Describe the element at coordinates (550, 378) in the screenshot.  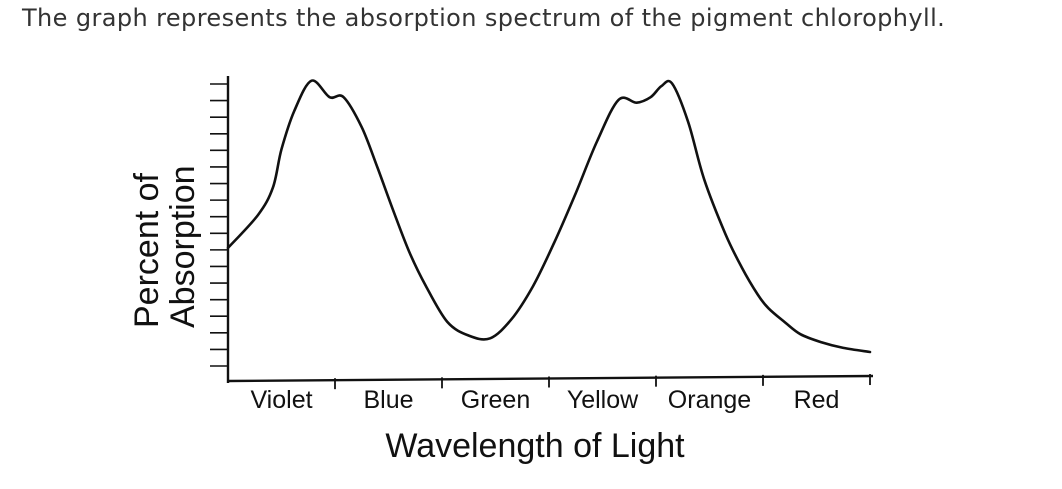
I see `x-axis-line` at that location.